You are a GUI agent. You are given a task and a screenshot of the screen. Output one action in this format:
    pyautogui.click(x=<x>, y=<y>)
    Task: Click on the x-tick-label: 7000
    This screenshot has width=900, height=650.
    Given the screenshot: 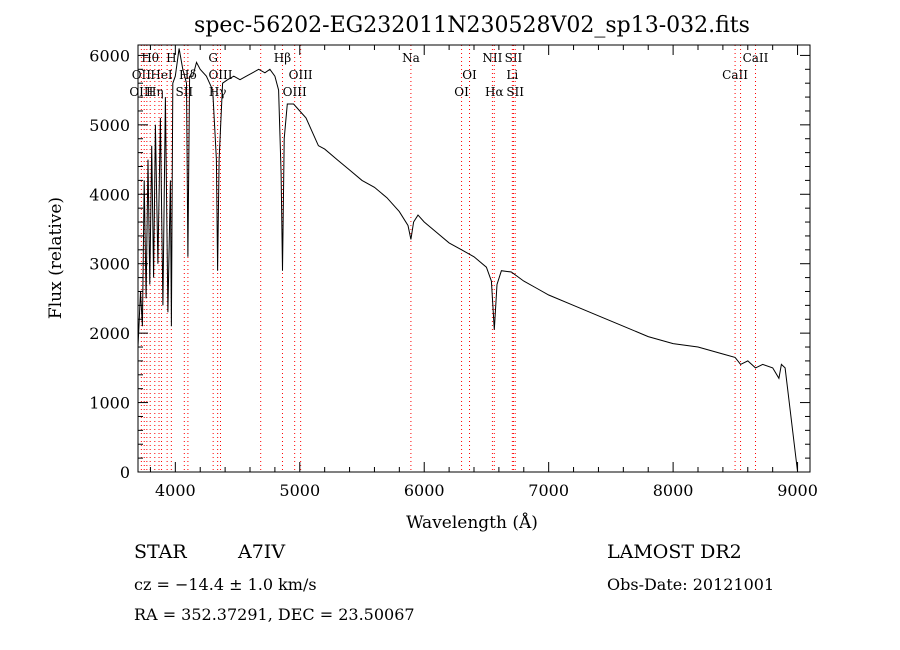 What is the action you would take?
    pyautogui.click(x=548, y=490)
    